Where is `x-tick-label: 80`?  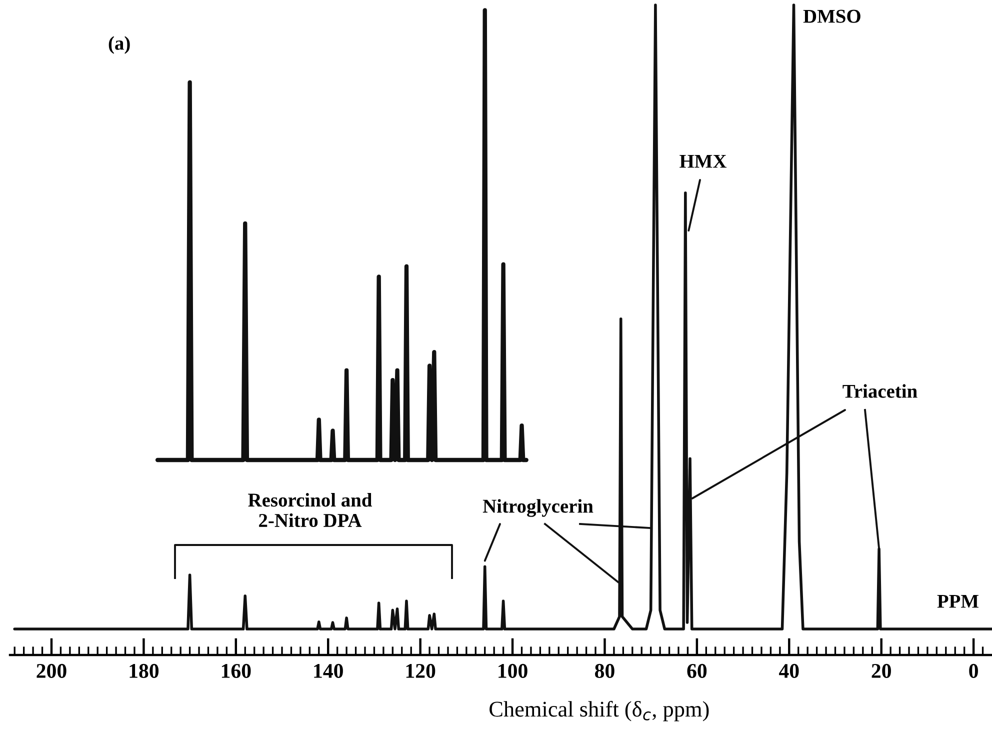
x-tick-label: 80 is located at coordinates (604, 671).